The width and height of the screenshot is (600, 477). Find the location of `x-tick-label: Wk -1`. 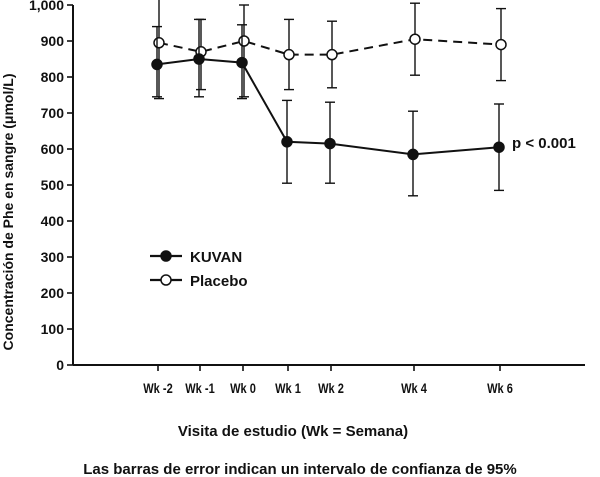

x-tick-label: Wk -1 is located at coordinates (200, 388).